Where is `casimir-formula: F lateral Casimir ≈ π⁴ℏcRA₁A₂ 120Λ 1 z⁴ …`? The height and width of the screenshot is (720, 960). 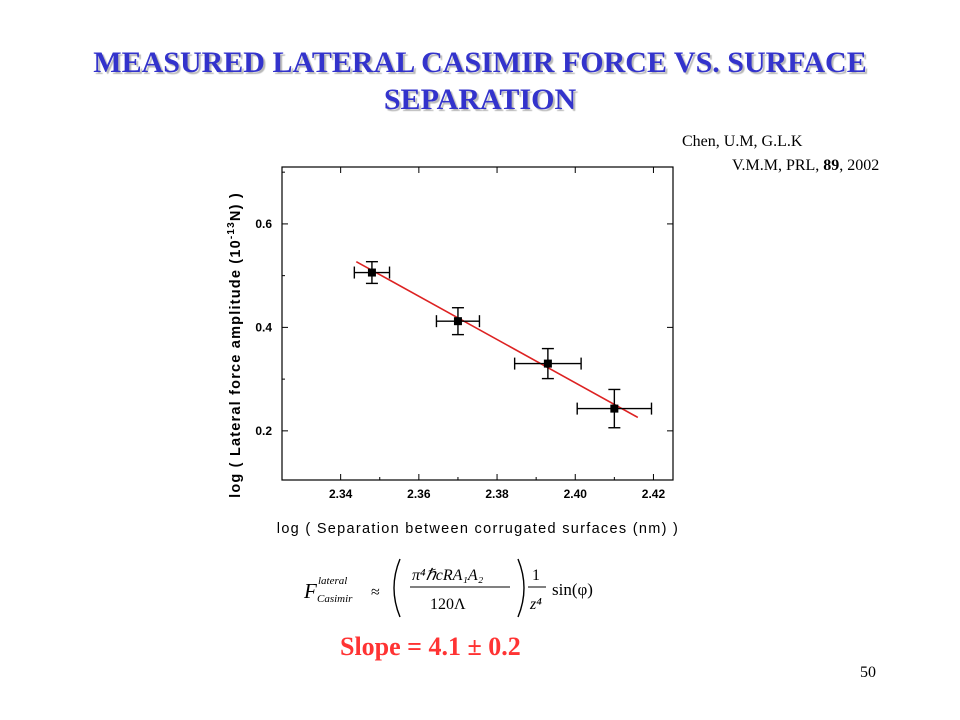 casimir-formula: F lateral Casimir ≈ π⁴ℏcRA₁A₂ 120Λ 1 z⁴ … is located at coordinates (448, 588).